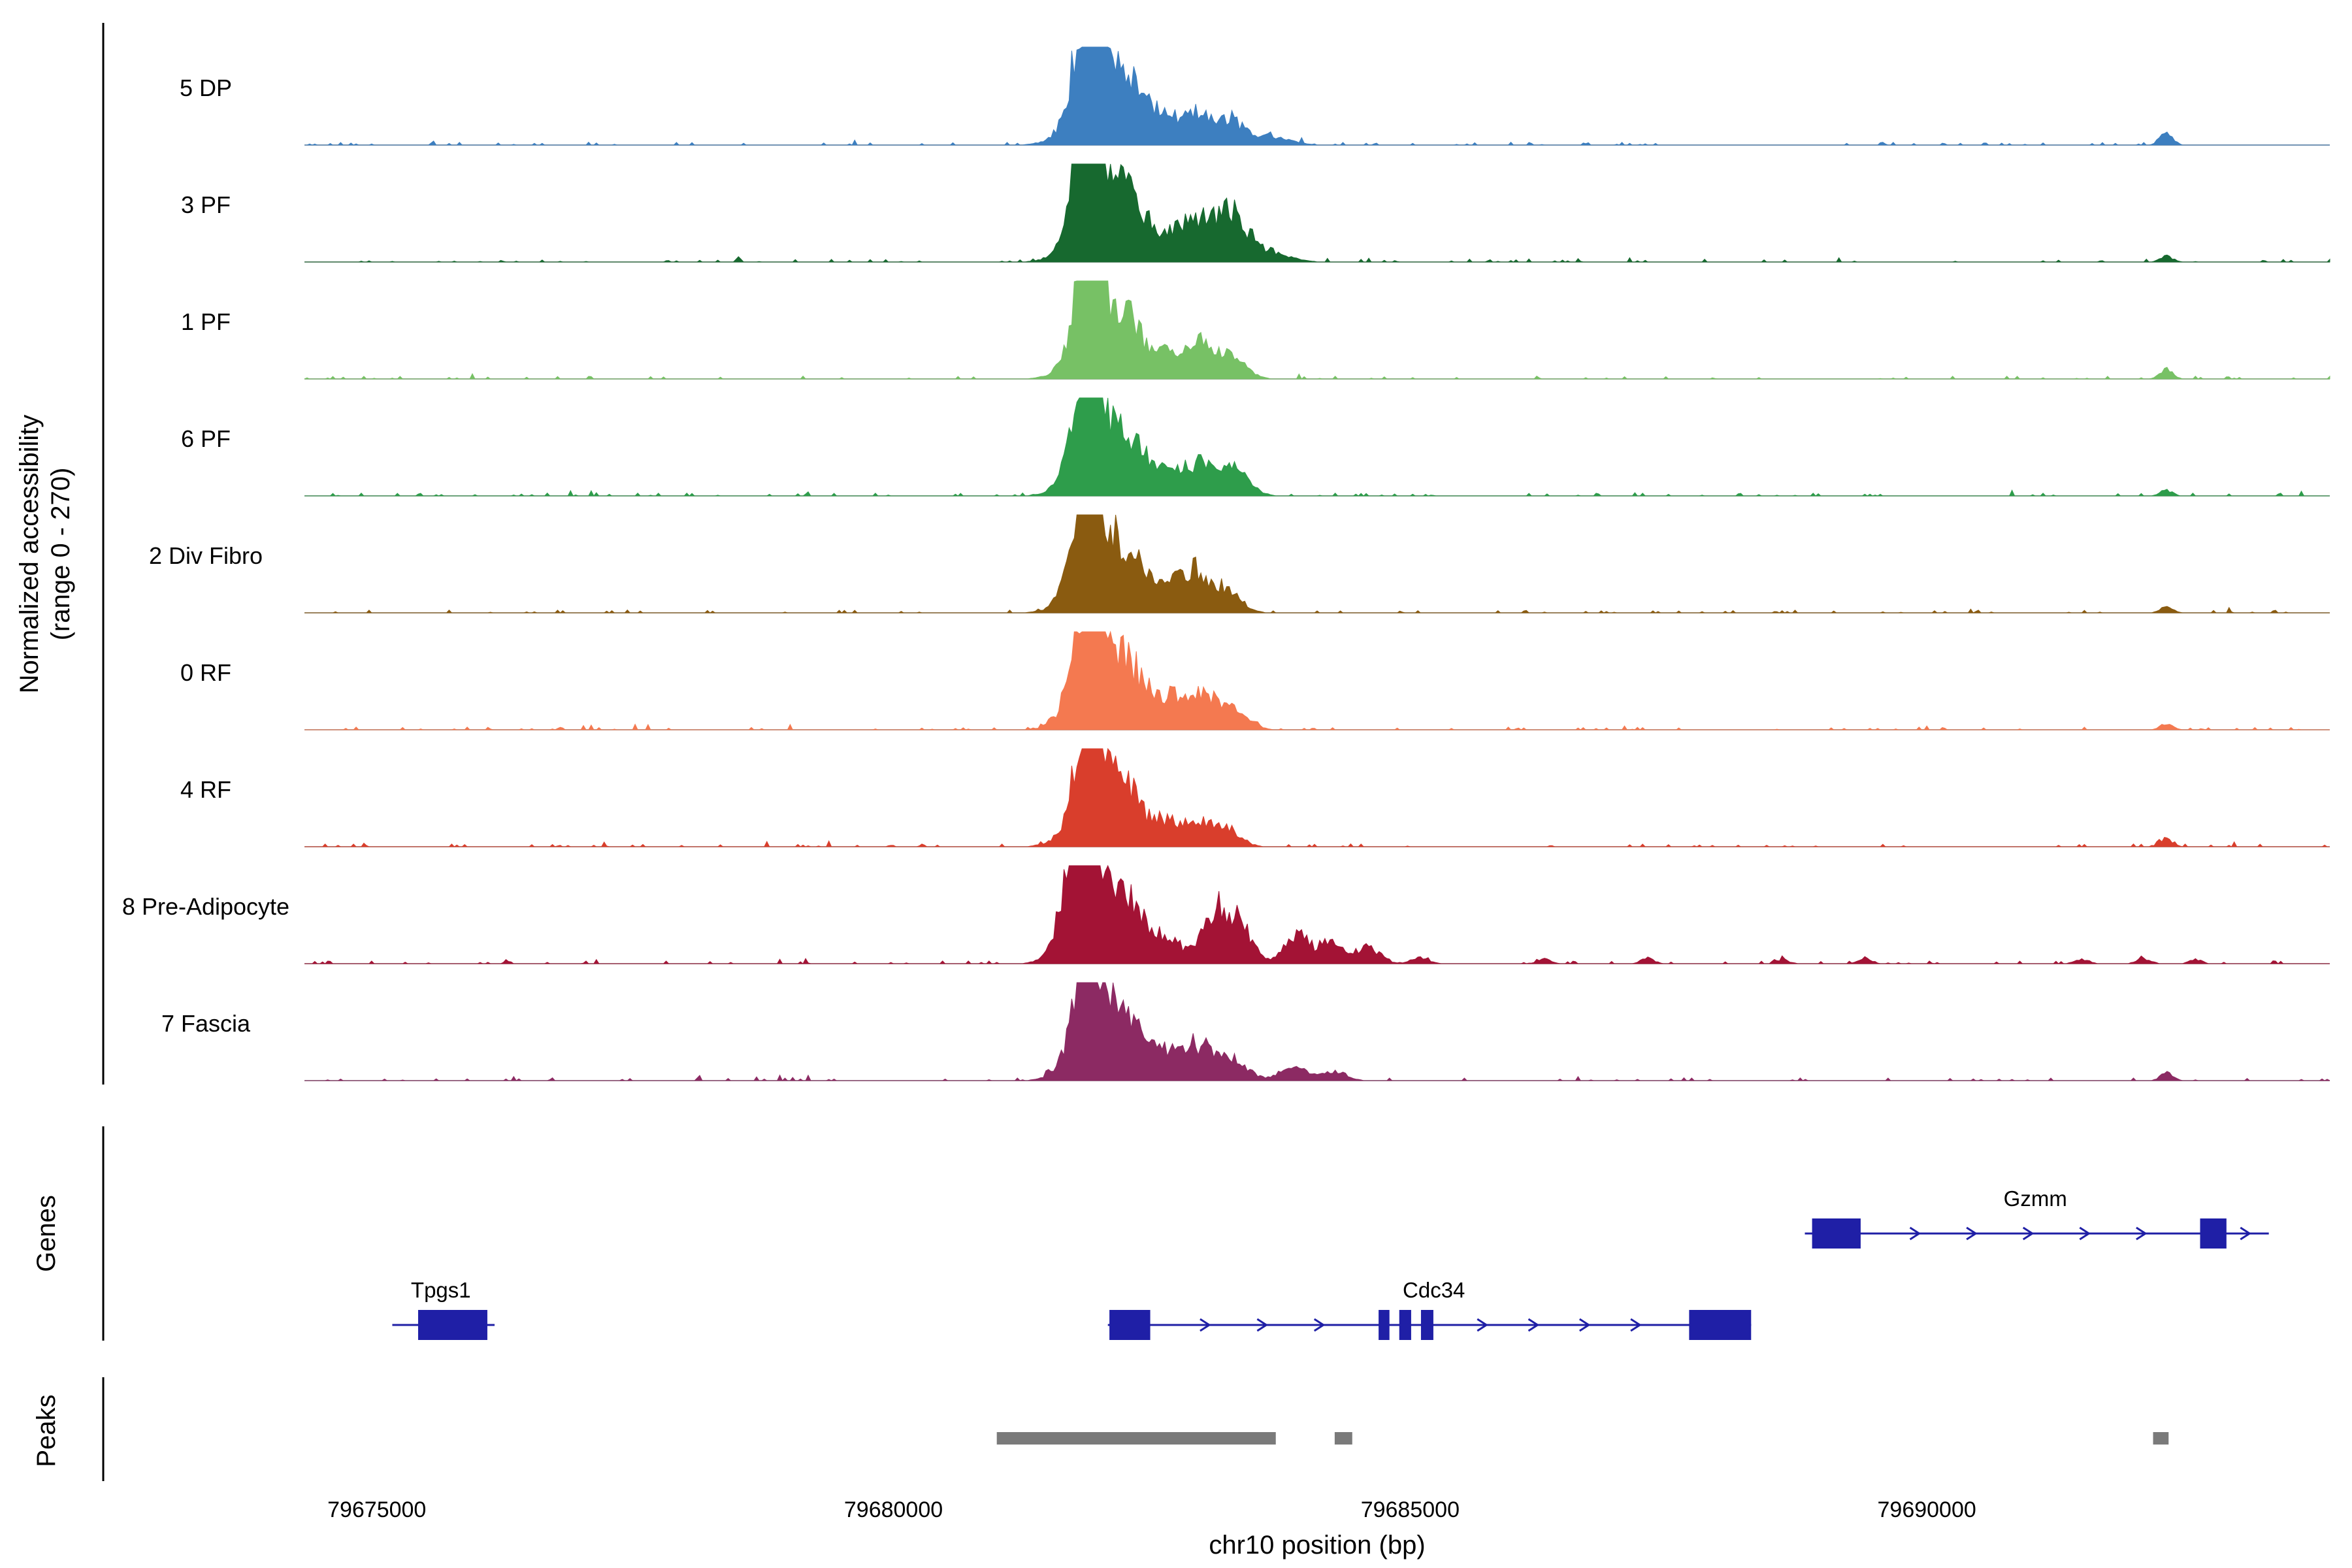  Describe the element at coordinates (29, 554) in the screenshot. I see `y-axis-label-line1: Normalized accessibility` at that location.